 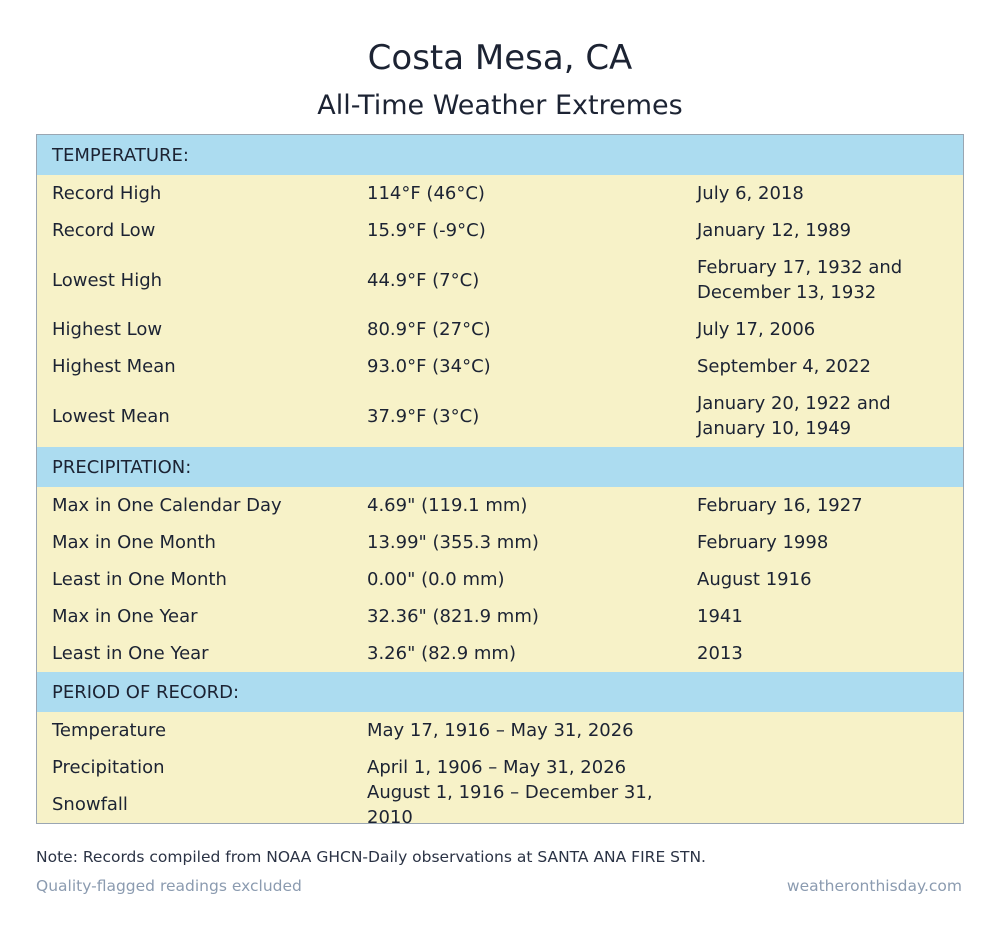 I want to click on value-cell: 37.9°F (3°C), so click(x=423, y=416).